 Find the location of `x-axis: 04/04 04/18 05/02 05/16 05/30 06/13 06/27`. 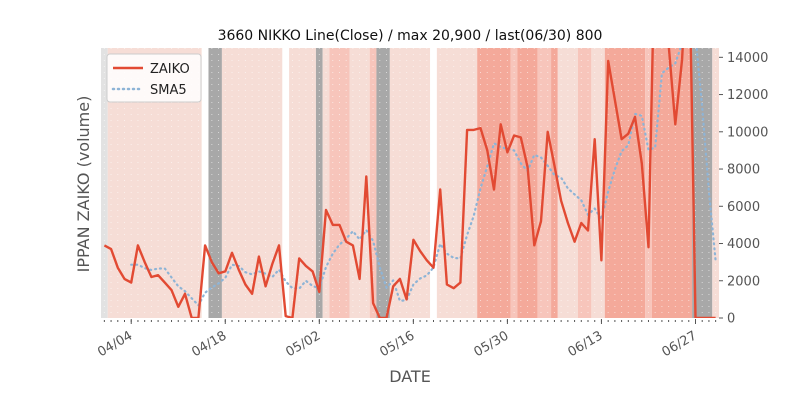

x-axis: 04/04 04/18 05/02 05/16 05/30 06/13 06/27 is located at coordinates (406, 339).